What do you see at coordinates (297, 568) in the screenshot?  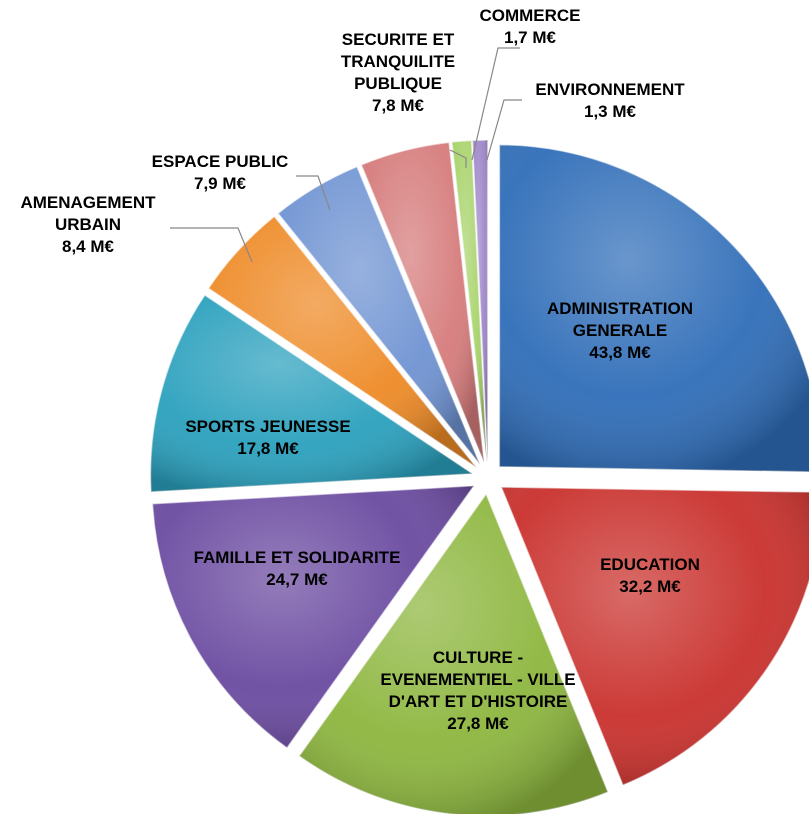 I see `slice-label: FAMILLE ET SOLIDARITE 24,7 M€` at bounding box center [297, 568].